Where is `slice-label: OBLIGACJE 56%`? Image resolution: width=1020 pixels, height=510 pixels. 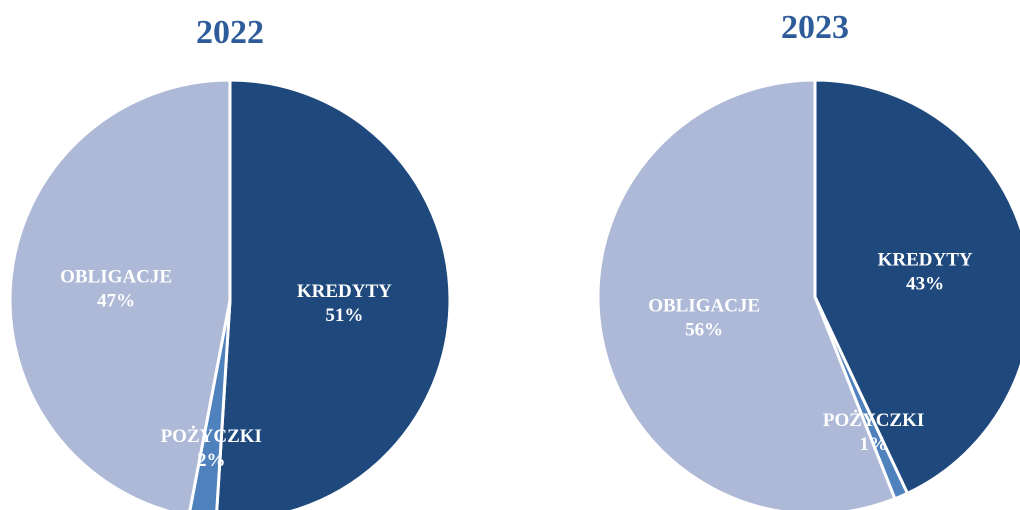 slice-label: OBLIGACJE 56% is located at coordinates (704, 318).